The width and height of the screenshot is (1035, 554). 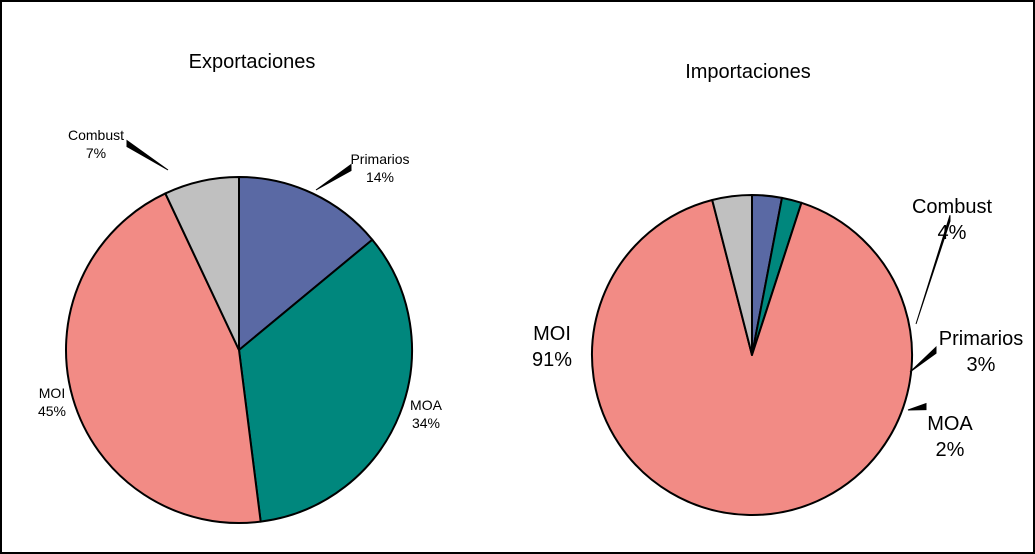 I want to click on pie-slice-moi, so click(x=163, y=358).